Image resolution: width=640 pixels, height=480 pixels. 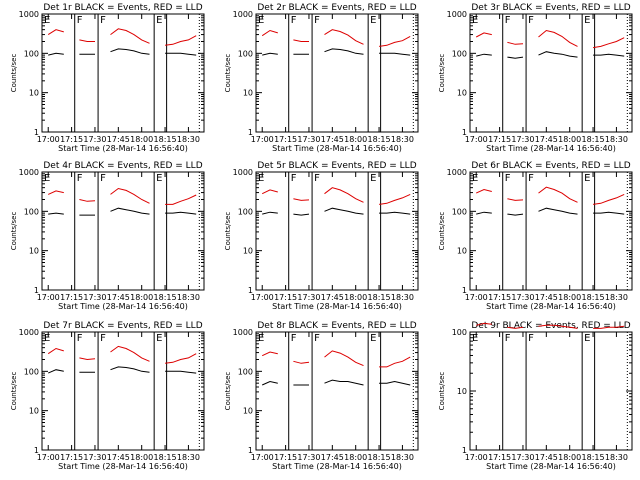 I want to click on panel-title: Det 4r BLACK = Events, RED = LLD, so click(x=122, y=166).